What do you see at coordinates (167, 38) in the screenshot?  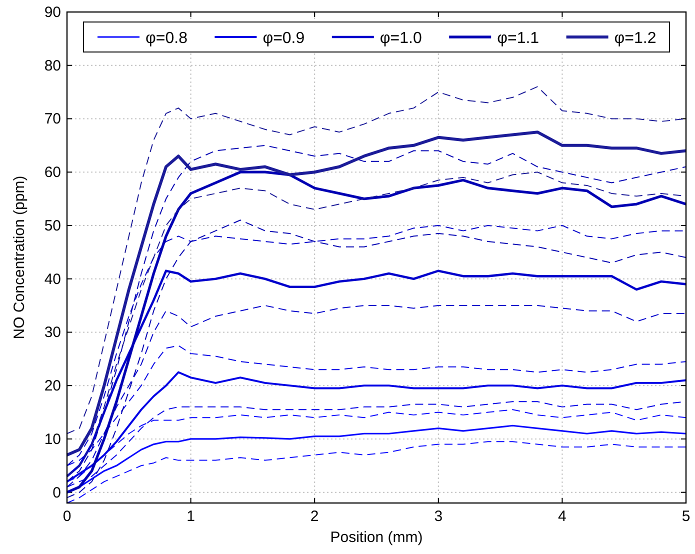 I see `legend-label: φ=0.8` at bounding box center [167, 38].